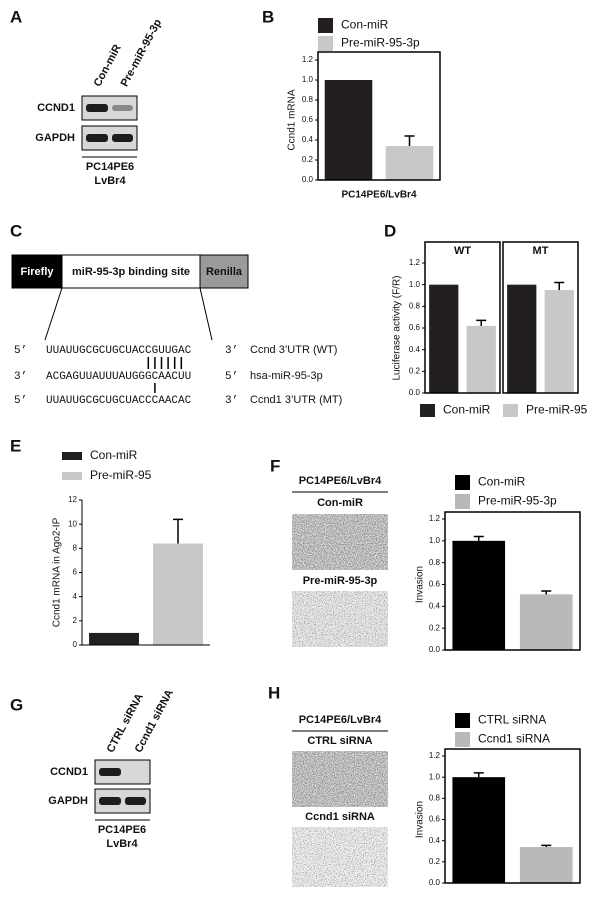  Describe the element at coordinates (122, 844) in the screenshot. I see `cell-line: LvBr4` at that location.